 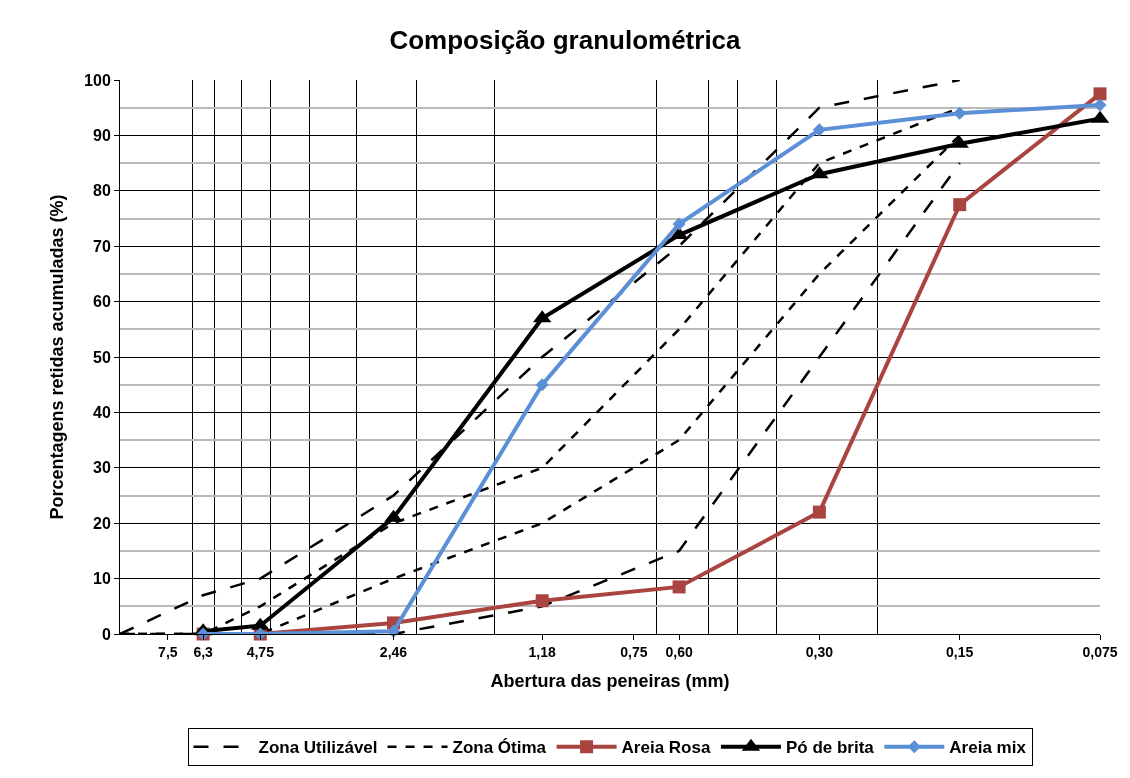 I want to click on y-tick-label: 30, so click(x=102, y=468).